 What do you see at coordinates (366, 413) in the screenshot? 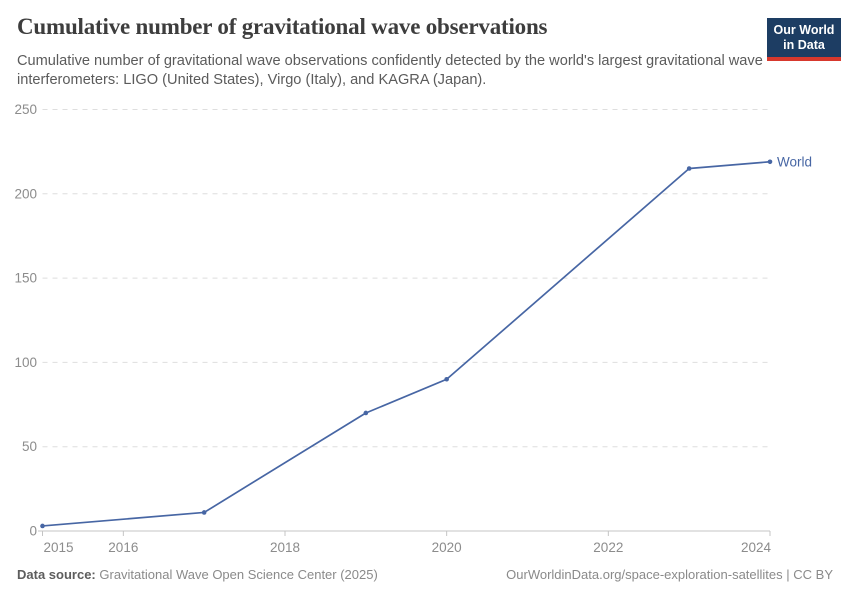
I see `world-data-point-2019` at bounding box center [366, 413].